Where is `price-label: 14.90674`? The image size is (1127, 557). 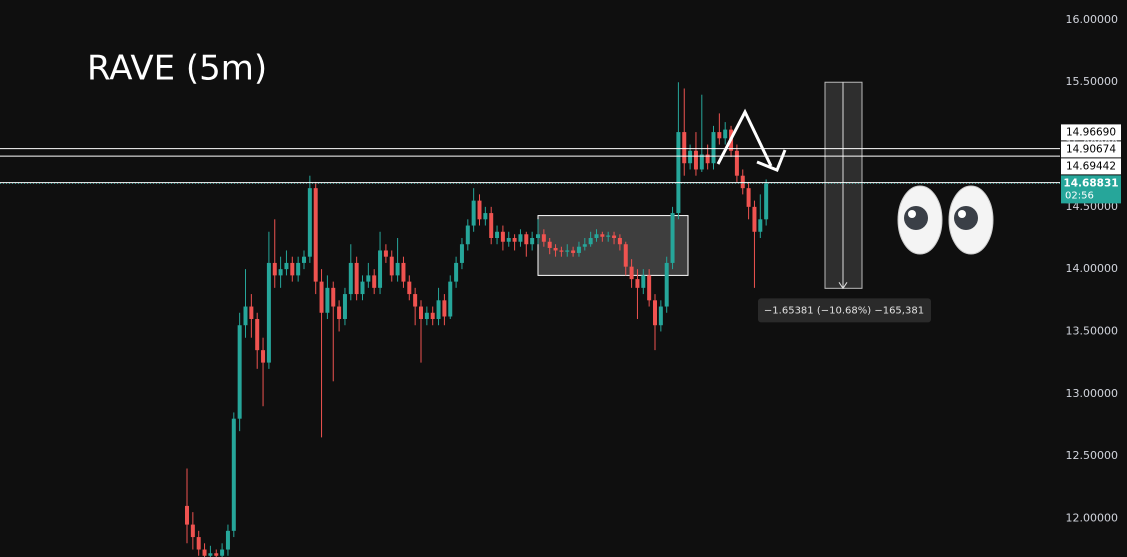 price-label: 14.90674 is located at coordinates (1091, 149).